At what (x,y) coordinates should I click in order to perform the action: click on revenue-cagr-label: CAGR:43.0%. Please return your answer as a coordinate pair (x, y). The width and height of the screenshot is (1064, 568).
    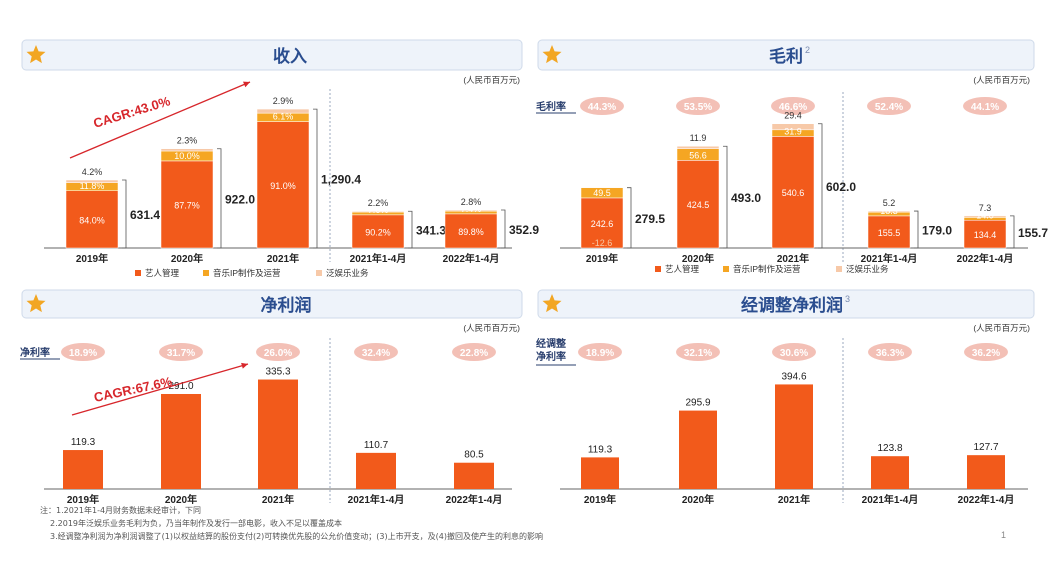
    Looking at the image, I should click on (131, 112).